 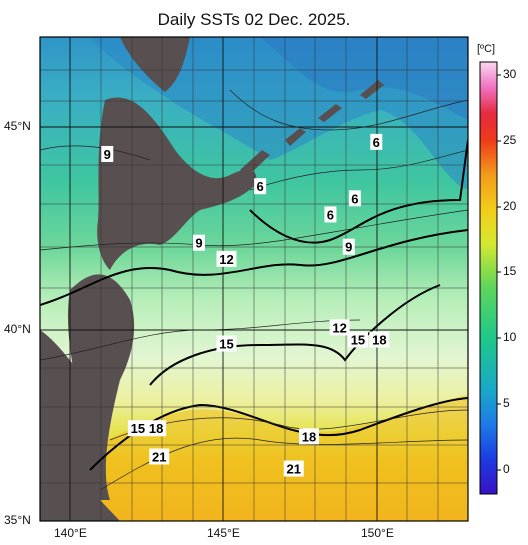 What do you see at coordinates (377, 533) in the screenshot?
I see `lon-label-150: 150°E` at bounding box center [377, 533].